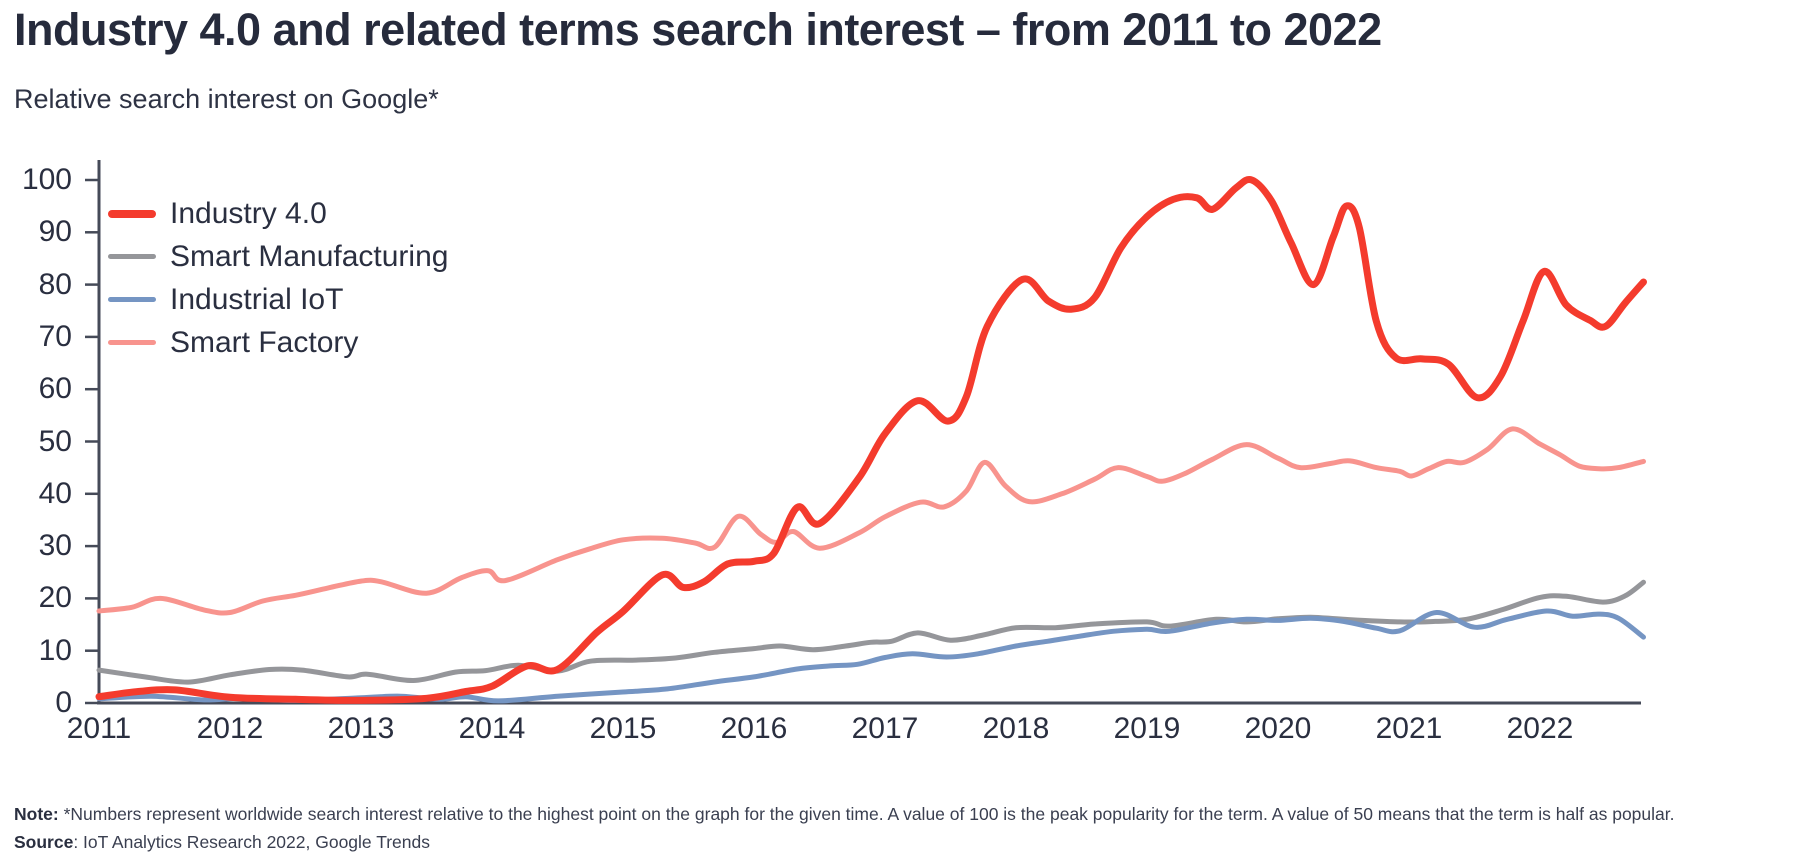  I want to click on legend-item-industry-4-0: Industry 4.0, so click(278, 213).